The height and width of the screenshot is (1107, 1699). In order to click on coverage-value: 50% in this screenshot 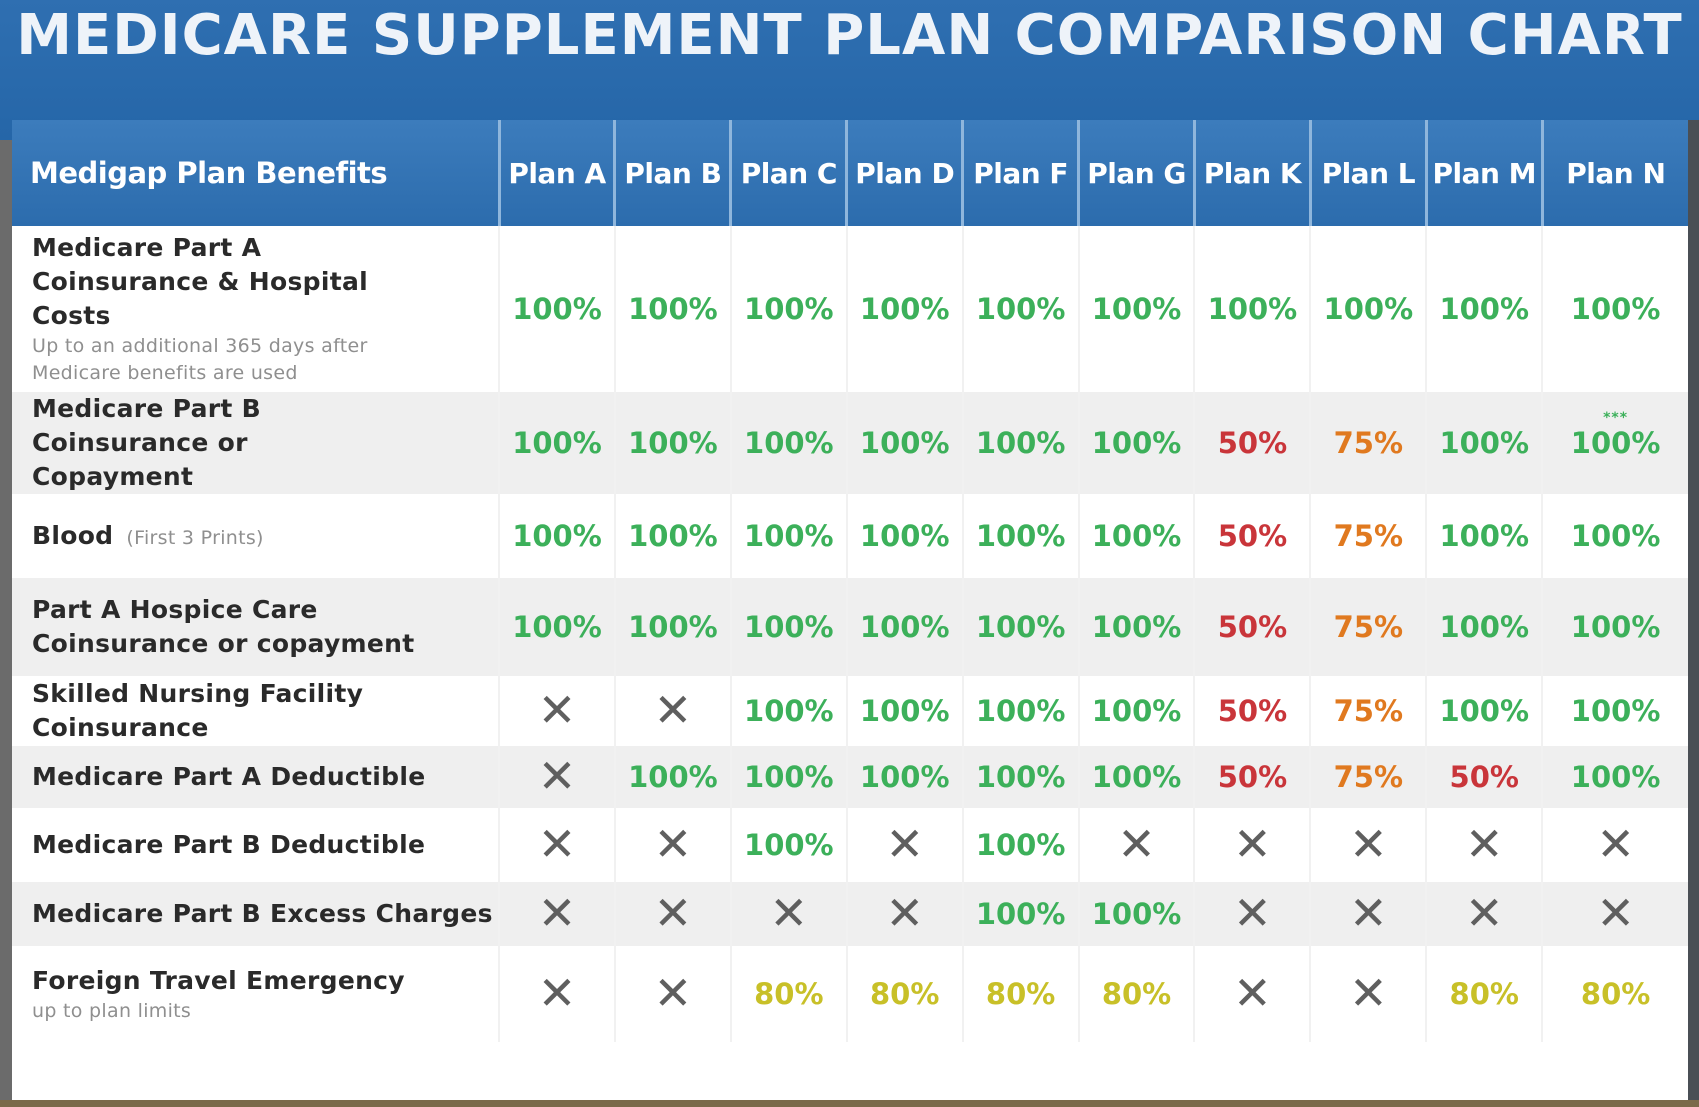, I will do `click(1484, 777)`.